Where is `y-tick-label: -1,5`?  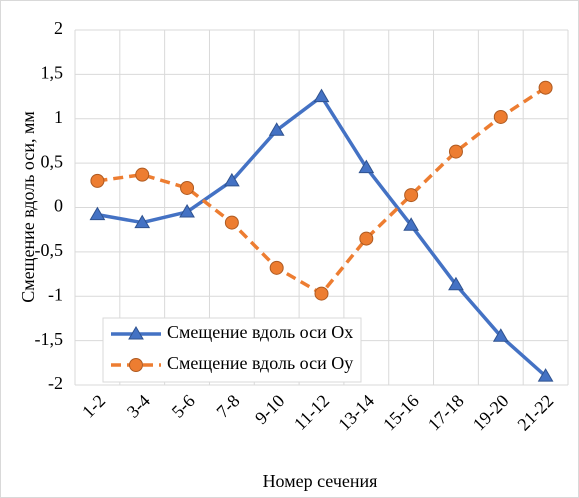
y-tick-label: -1,5 is located at coordinates (49, 339).